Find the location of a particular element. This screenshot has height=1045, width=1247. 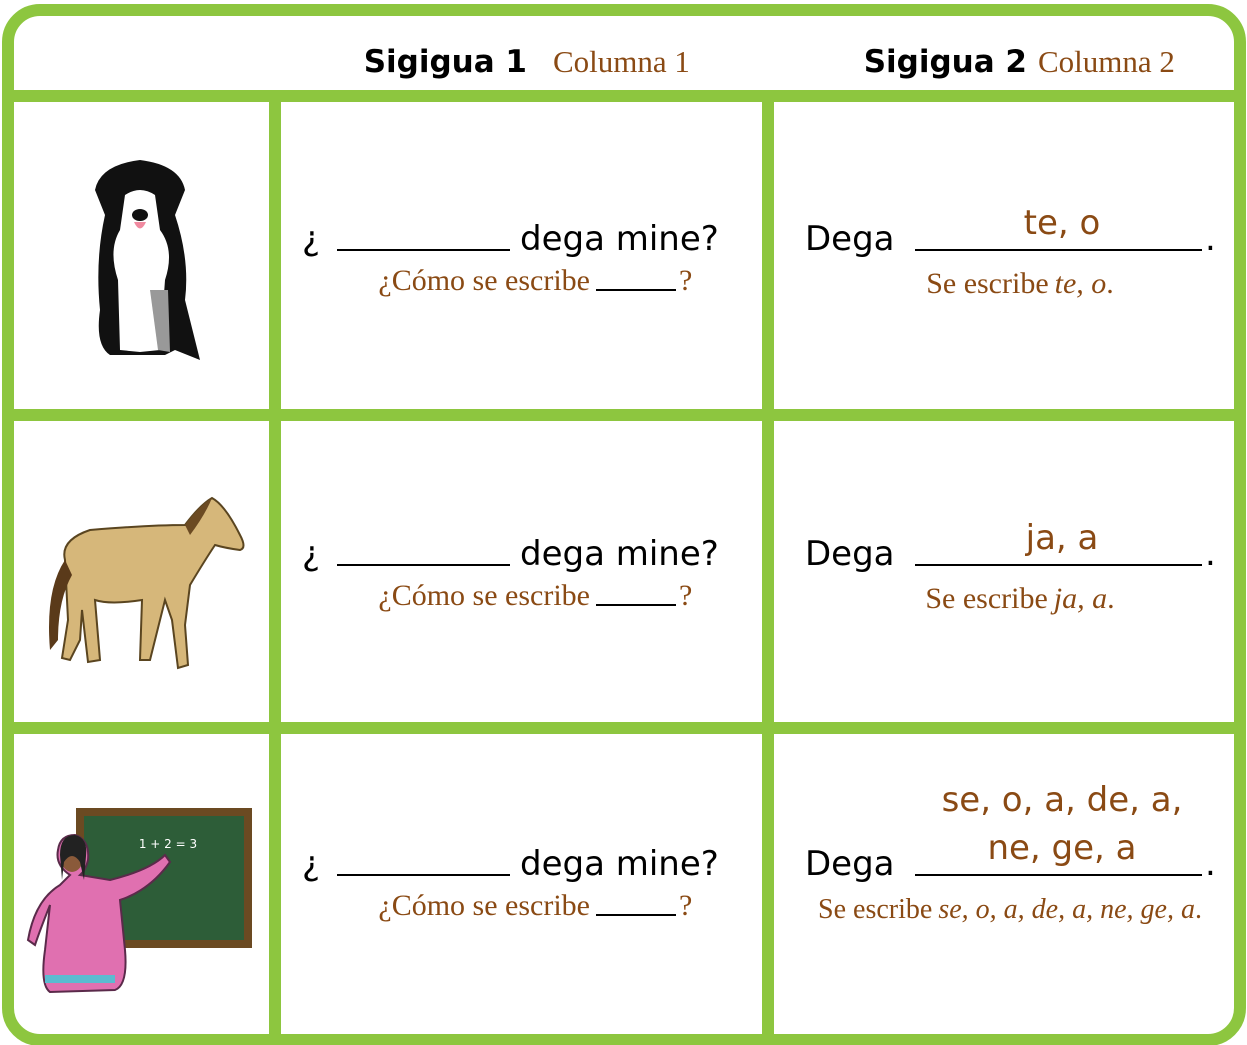

answer-translation: Se escribe se, o, a, de, a, ne, ge, a. is located at coordinates (1010, 909).